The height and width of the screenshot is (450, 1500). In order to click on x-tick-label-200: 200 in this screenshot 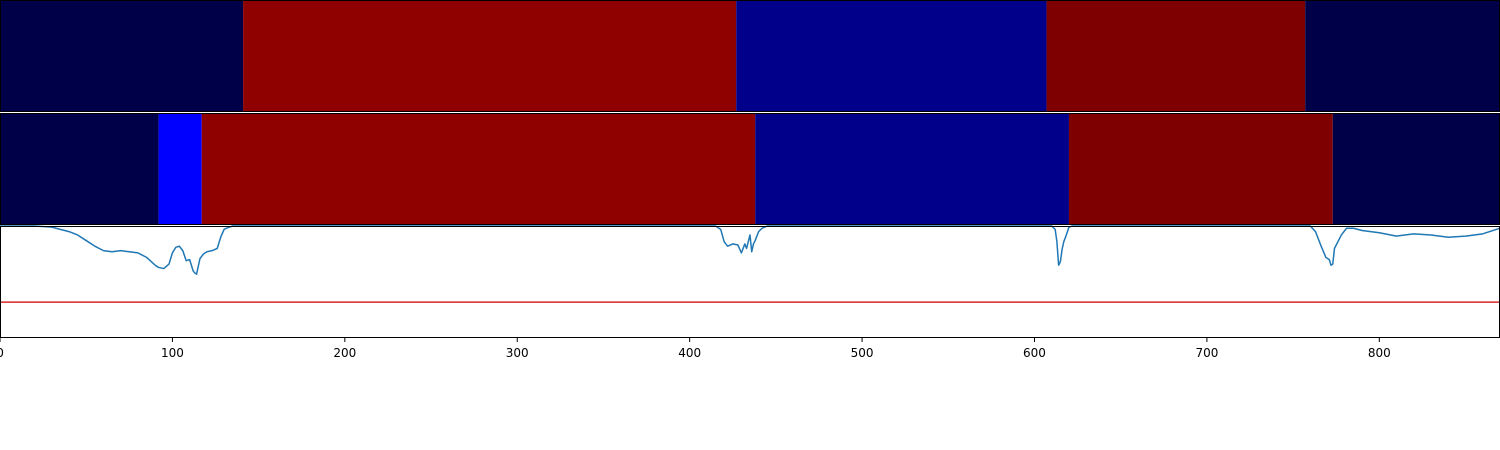, I will do `click(344, 353)`.